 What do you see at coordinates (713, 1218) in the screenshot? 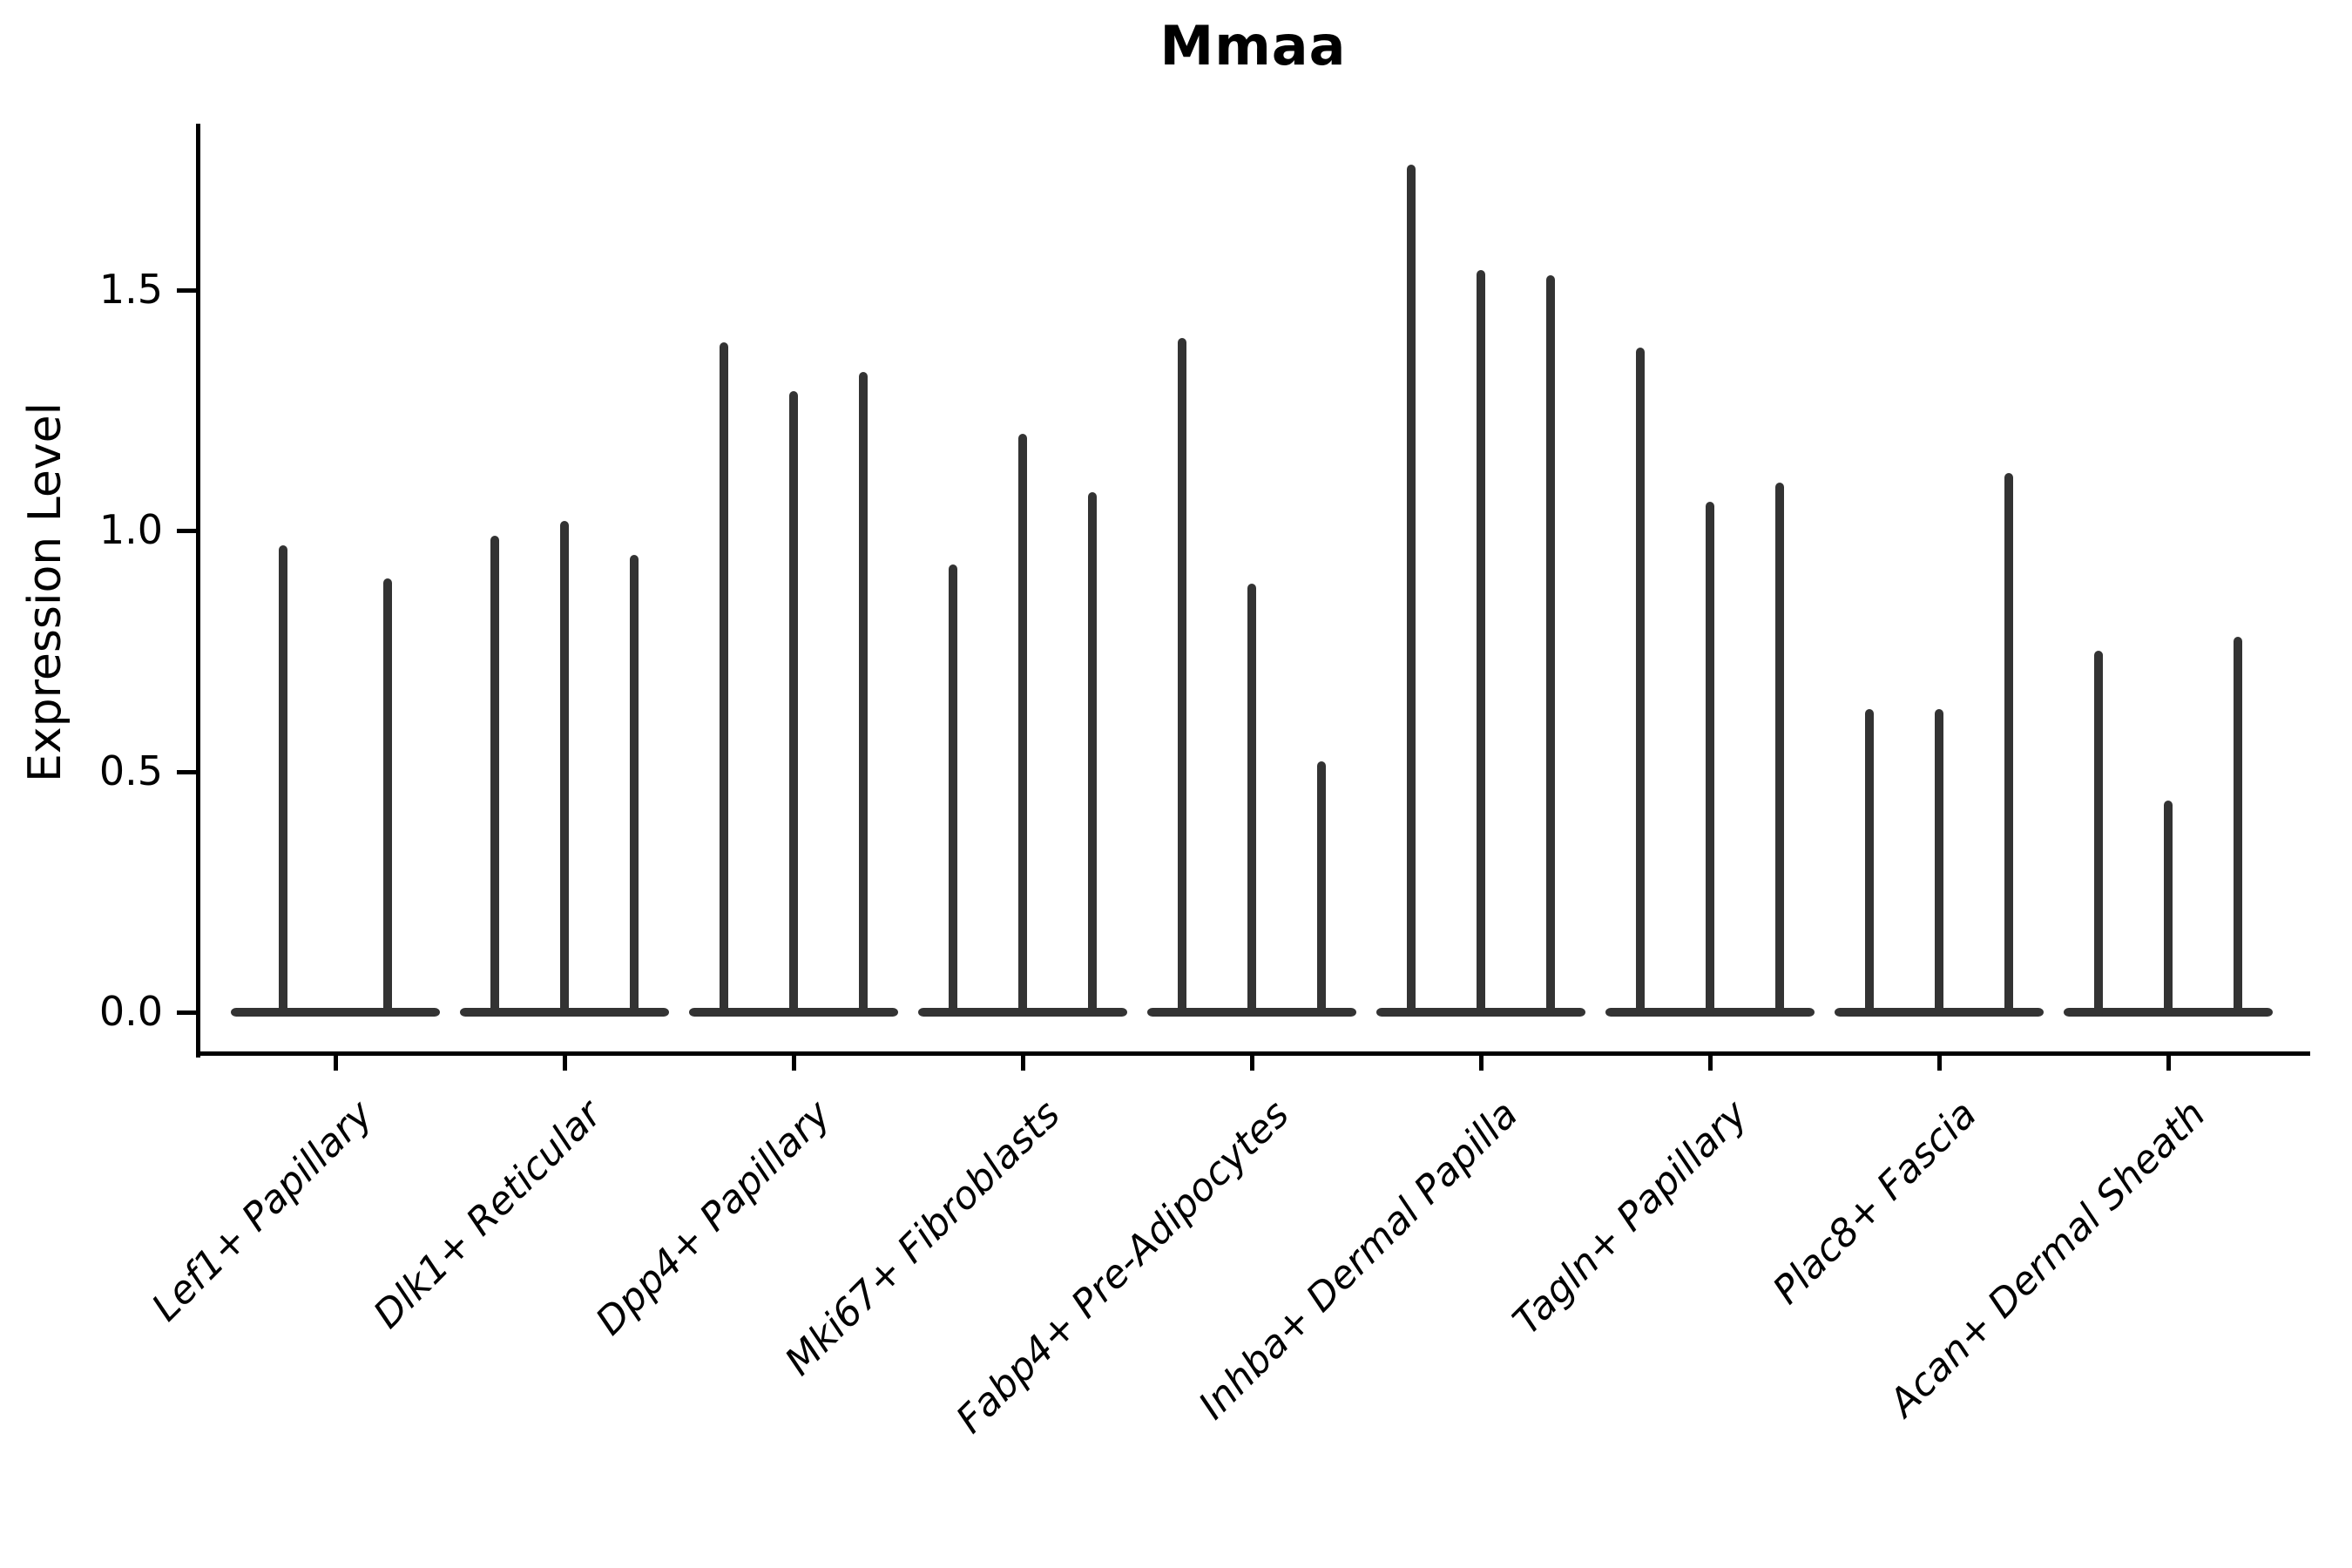
I see `x-tick-label: Dpp4+ Papillary` at bounding box center [713, 1218].